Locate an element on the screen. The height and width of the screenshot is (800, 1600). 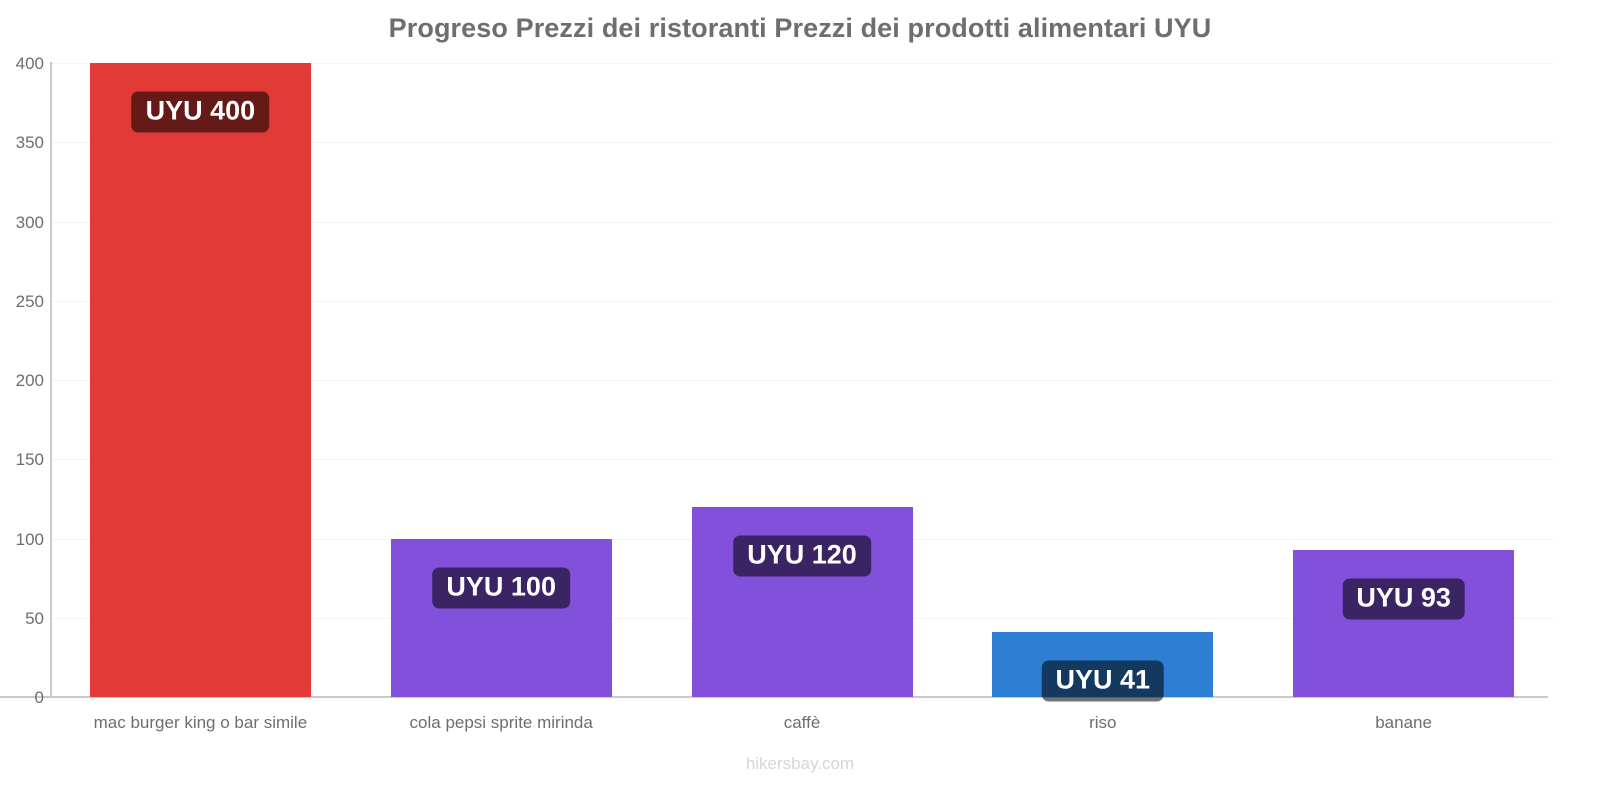
y-axis-tick-label: 250 is located at coordinates (29, 301).